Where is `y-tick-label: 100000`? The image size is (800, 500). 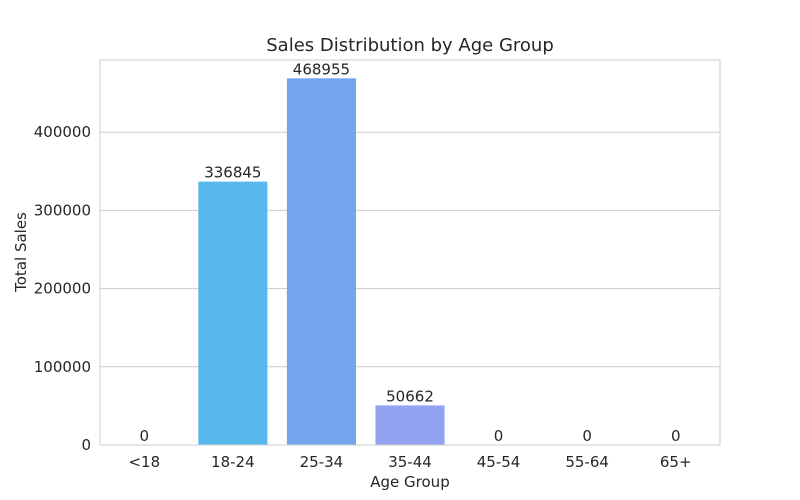 y-tick-label: 100000 is located at coordinates (62, 367).